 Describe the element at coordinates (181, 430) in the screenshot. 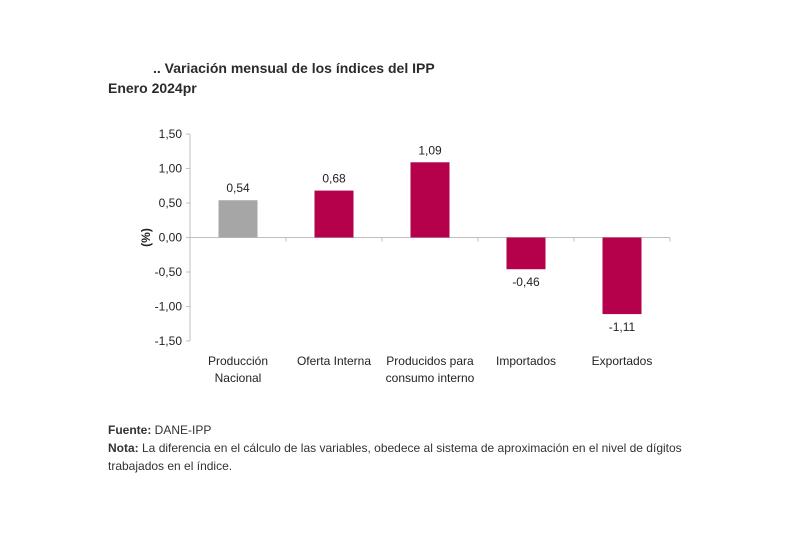

I see `source-text: DANE-IPP` at that location.